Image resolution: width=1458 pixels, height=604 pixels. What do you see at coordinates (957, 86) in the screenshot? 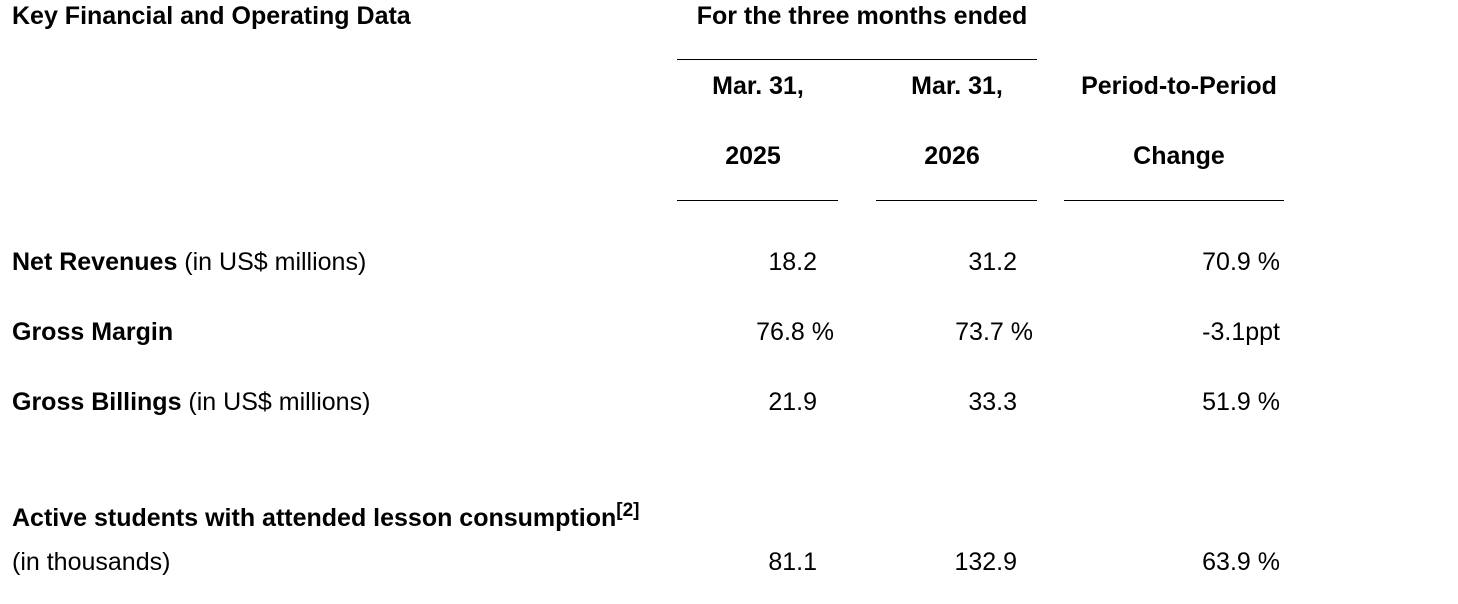
I see `col-2026-header-line1: Mar. 31,` at bounding box center [957, 86].